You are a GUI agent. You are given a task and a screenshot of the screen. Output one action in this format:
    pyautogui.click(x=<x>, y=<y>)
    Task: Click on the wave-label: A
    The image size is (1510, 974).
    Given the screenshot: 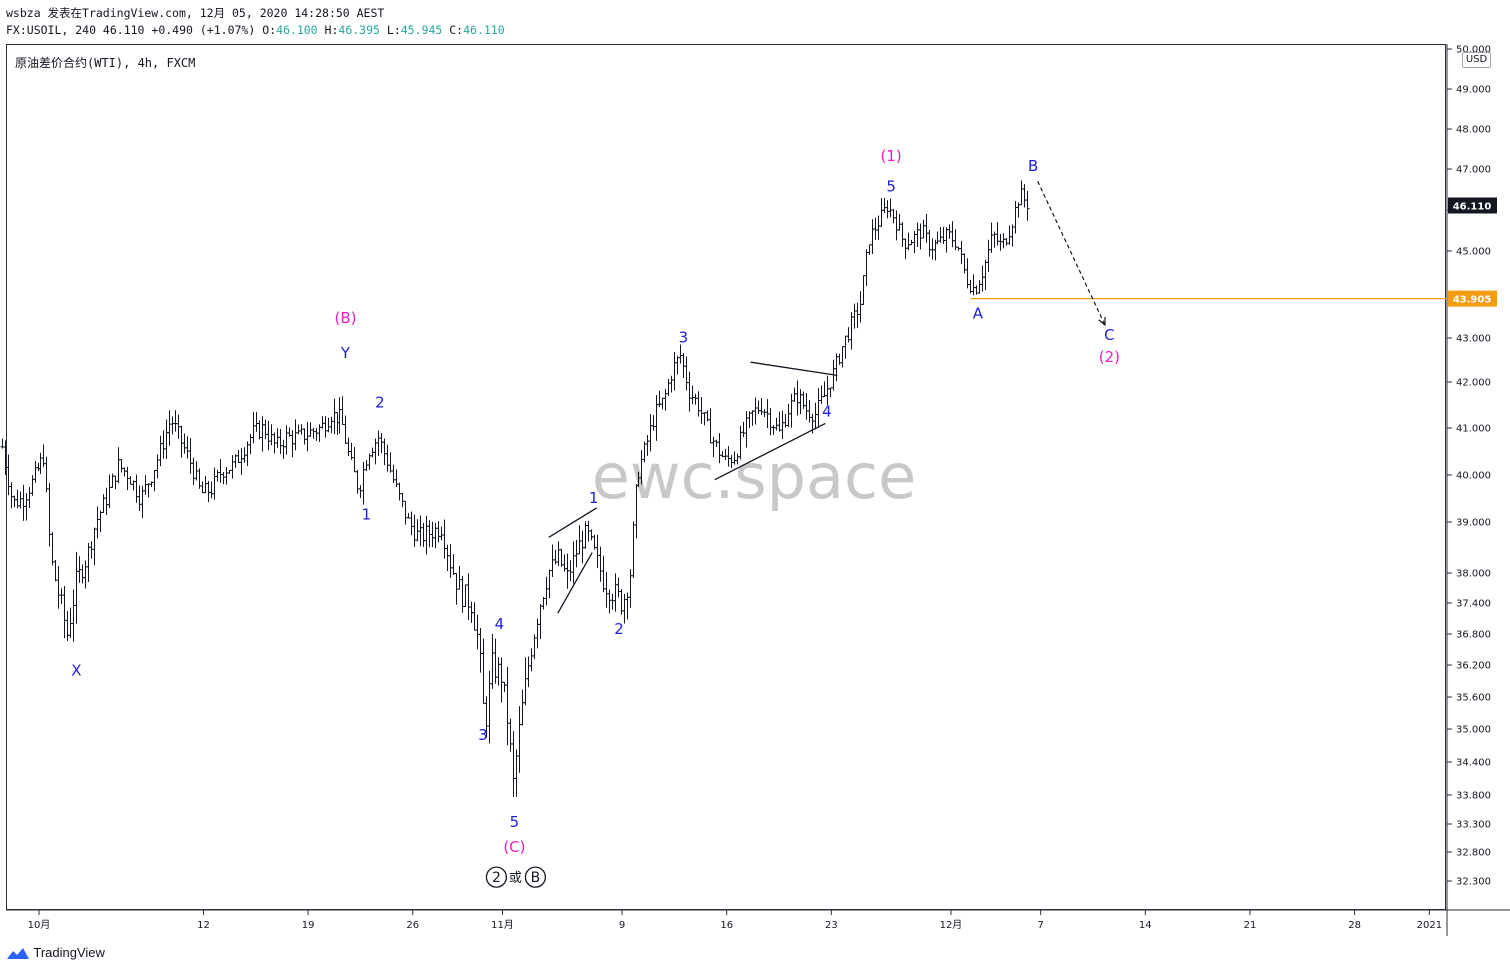 What is the action you would take?
    pyautogui.click(x=978, y=313)
    